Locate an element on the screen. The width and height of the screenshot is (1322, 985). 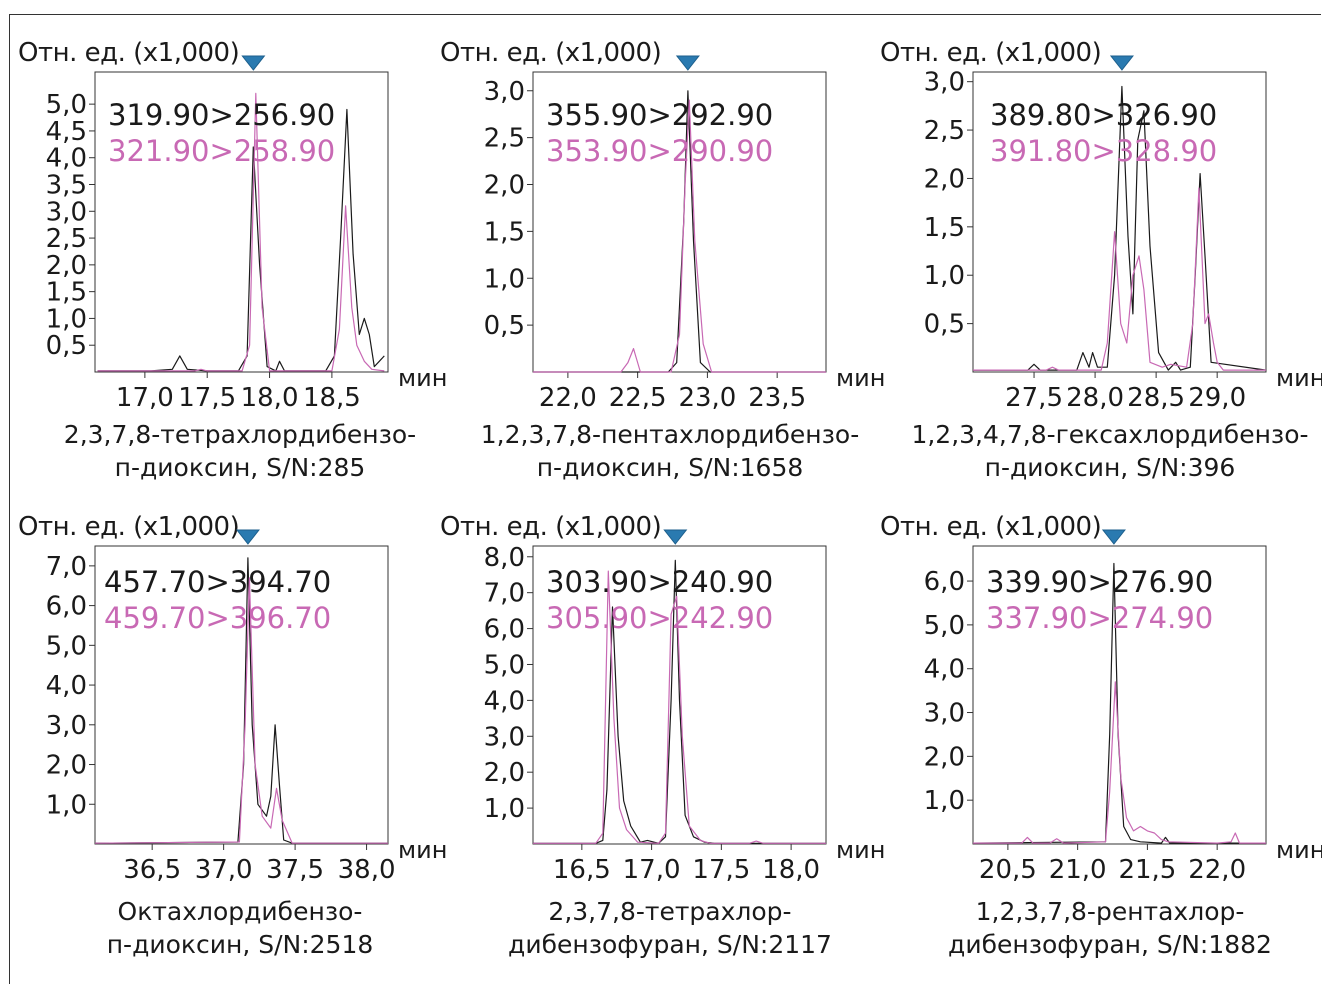
panel-4-caption-line-2: п-диоксин, S/N:2518 is located at coordinates (240, 944).